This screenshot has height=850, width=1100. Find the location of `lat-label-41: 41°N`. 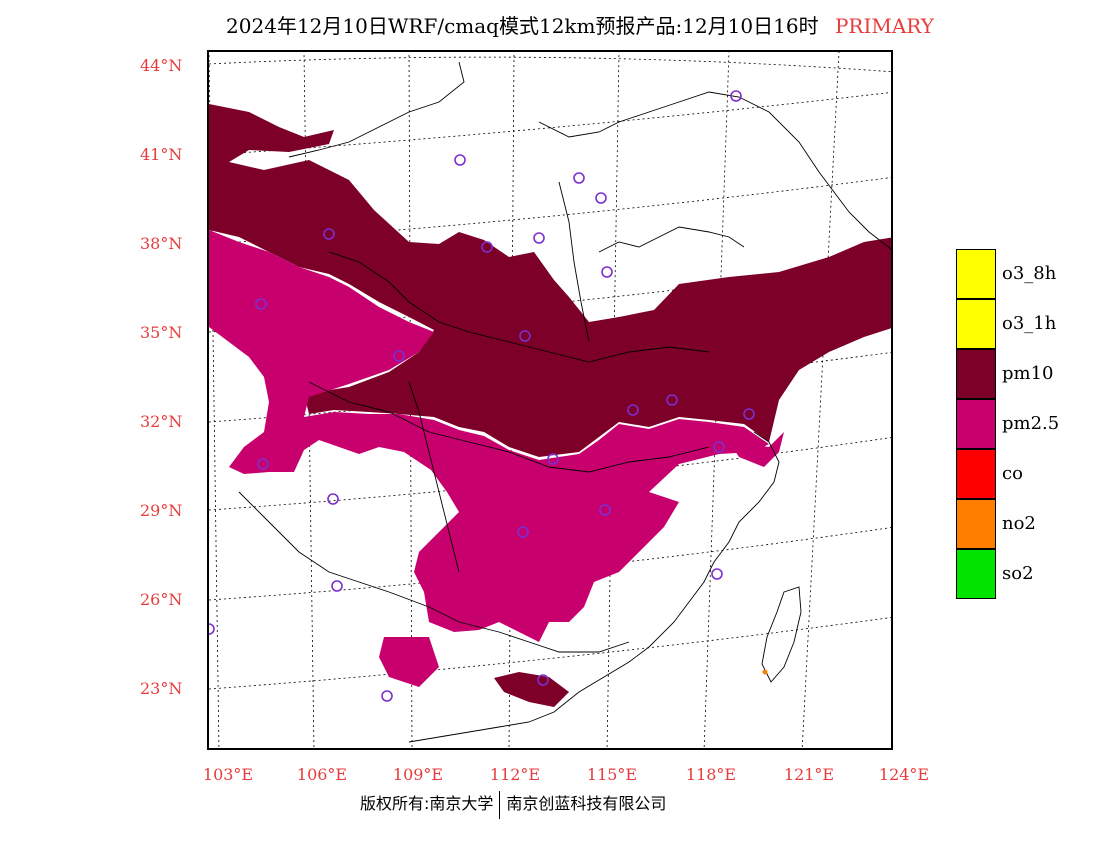

lat-label-41: 41°N is located at coordinates (161, 154).